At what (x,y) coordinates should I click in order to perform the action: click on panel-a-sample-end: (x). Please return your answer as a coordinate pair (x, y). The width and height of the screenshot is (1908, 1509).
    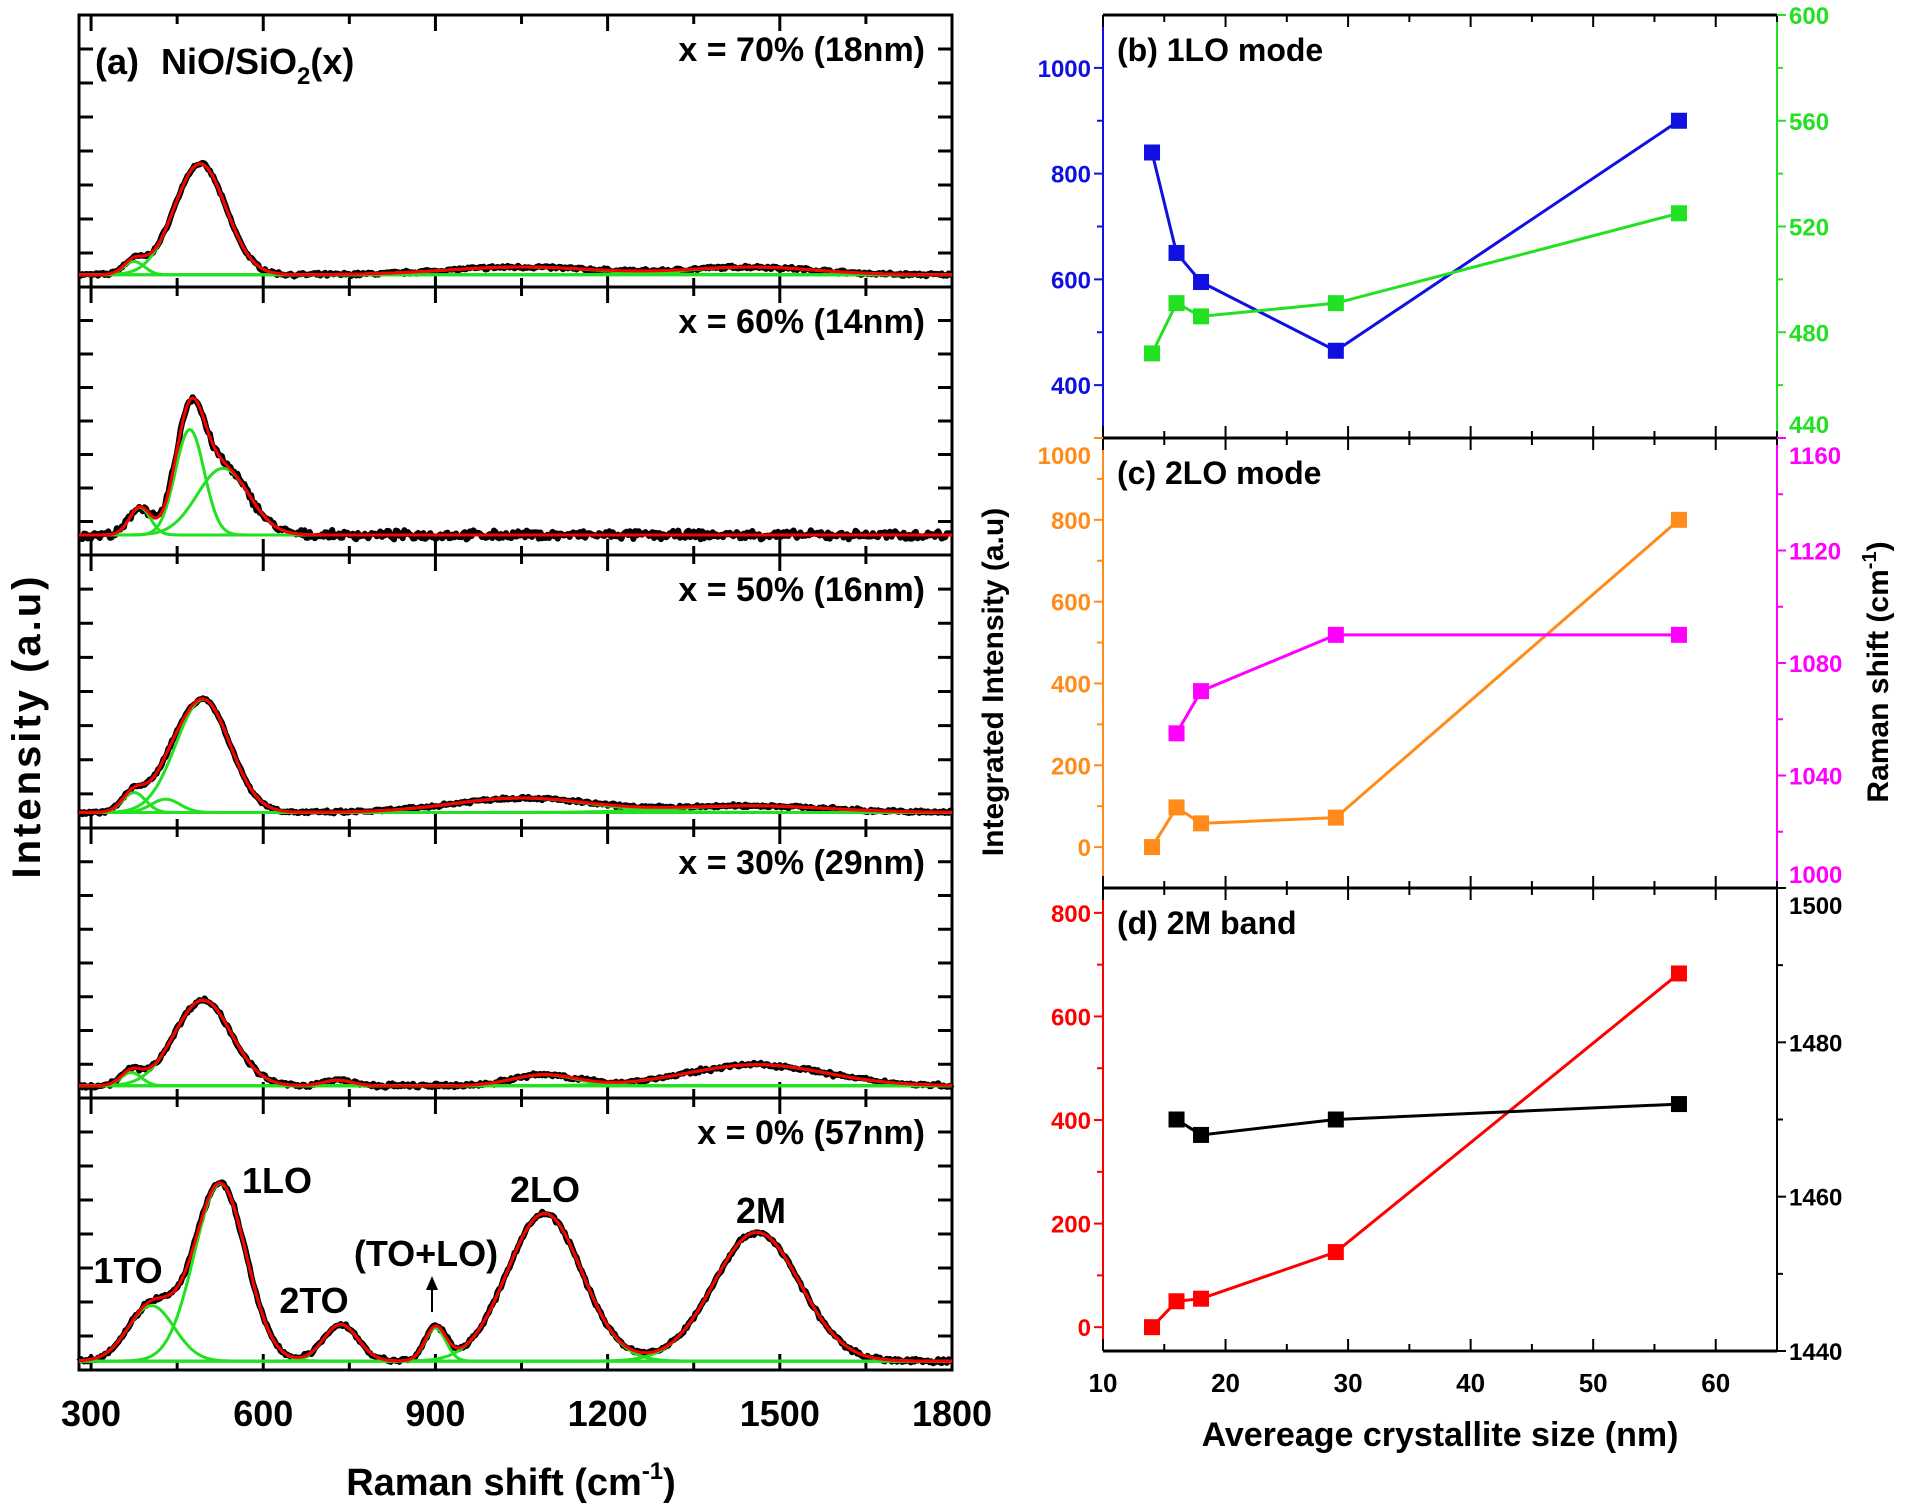
    Looking at the image, I should click on (332, 61).